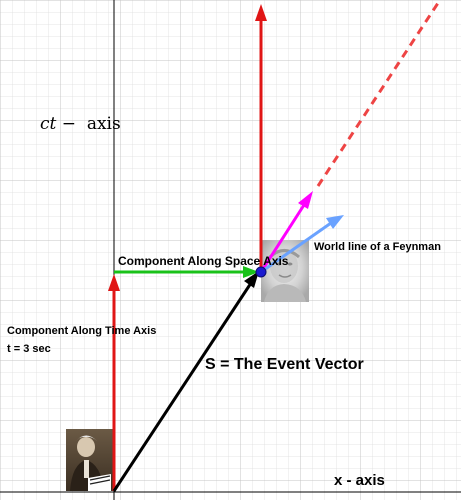 The image size is (461, 500). Describe the element at coordinates (261, 272) in the screenshot. I see `event-point` at that location.